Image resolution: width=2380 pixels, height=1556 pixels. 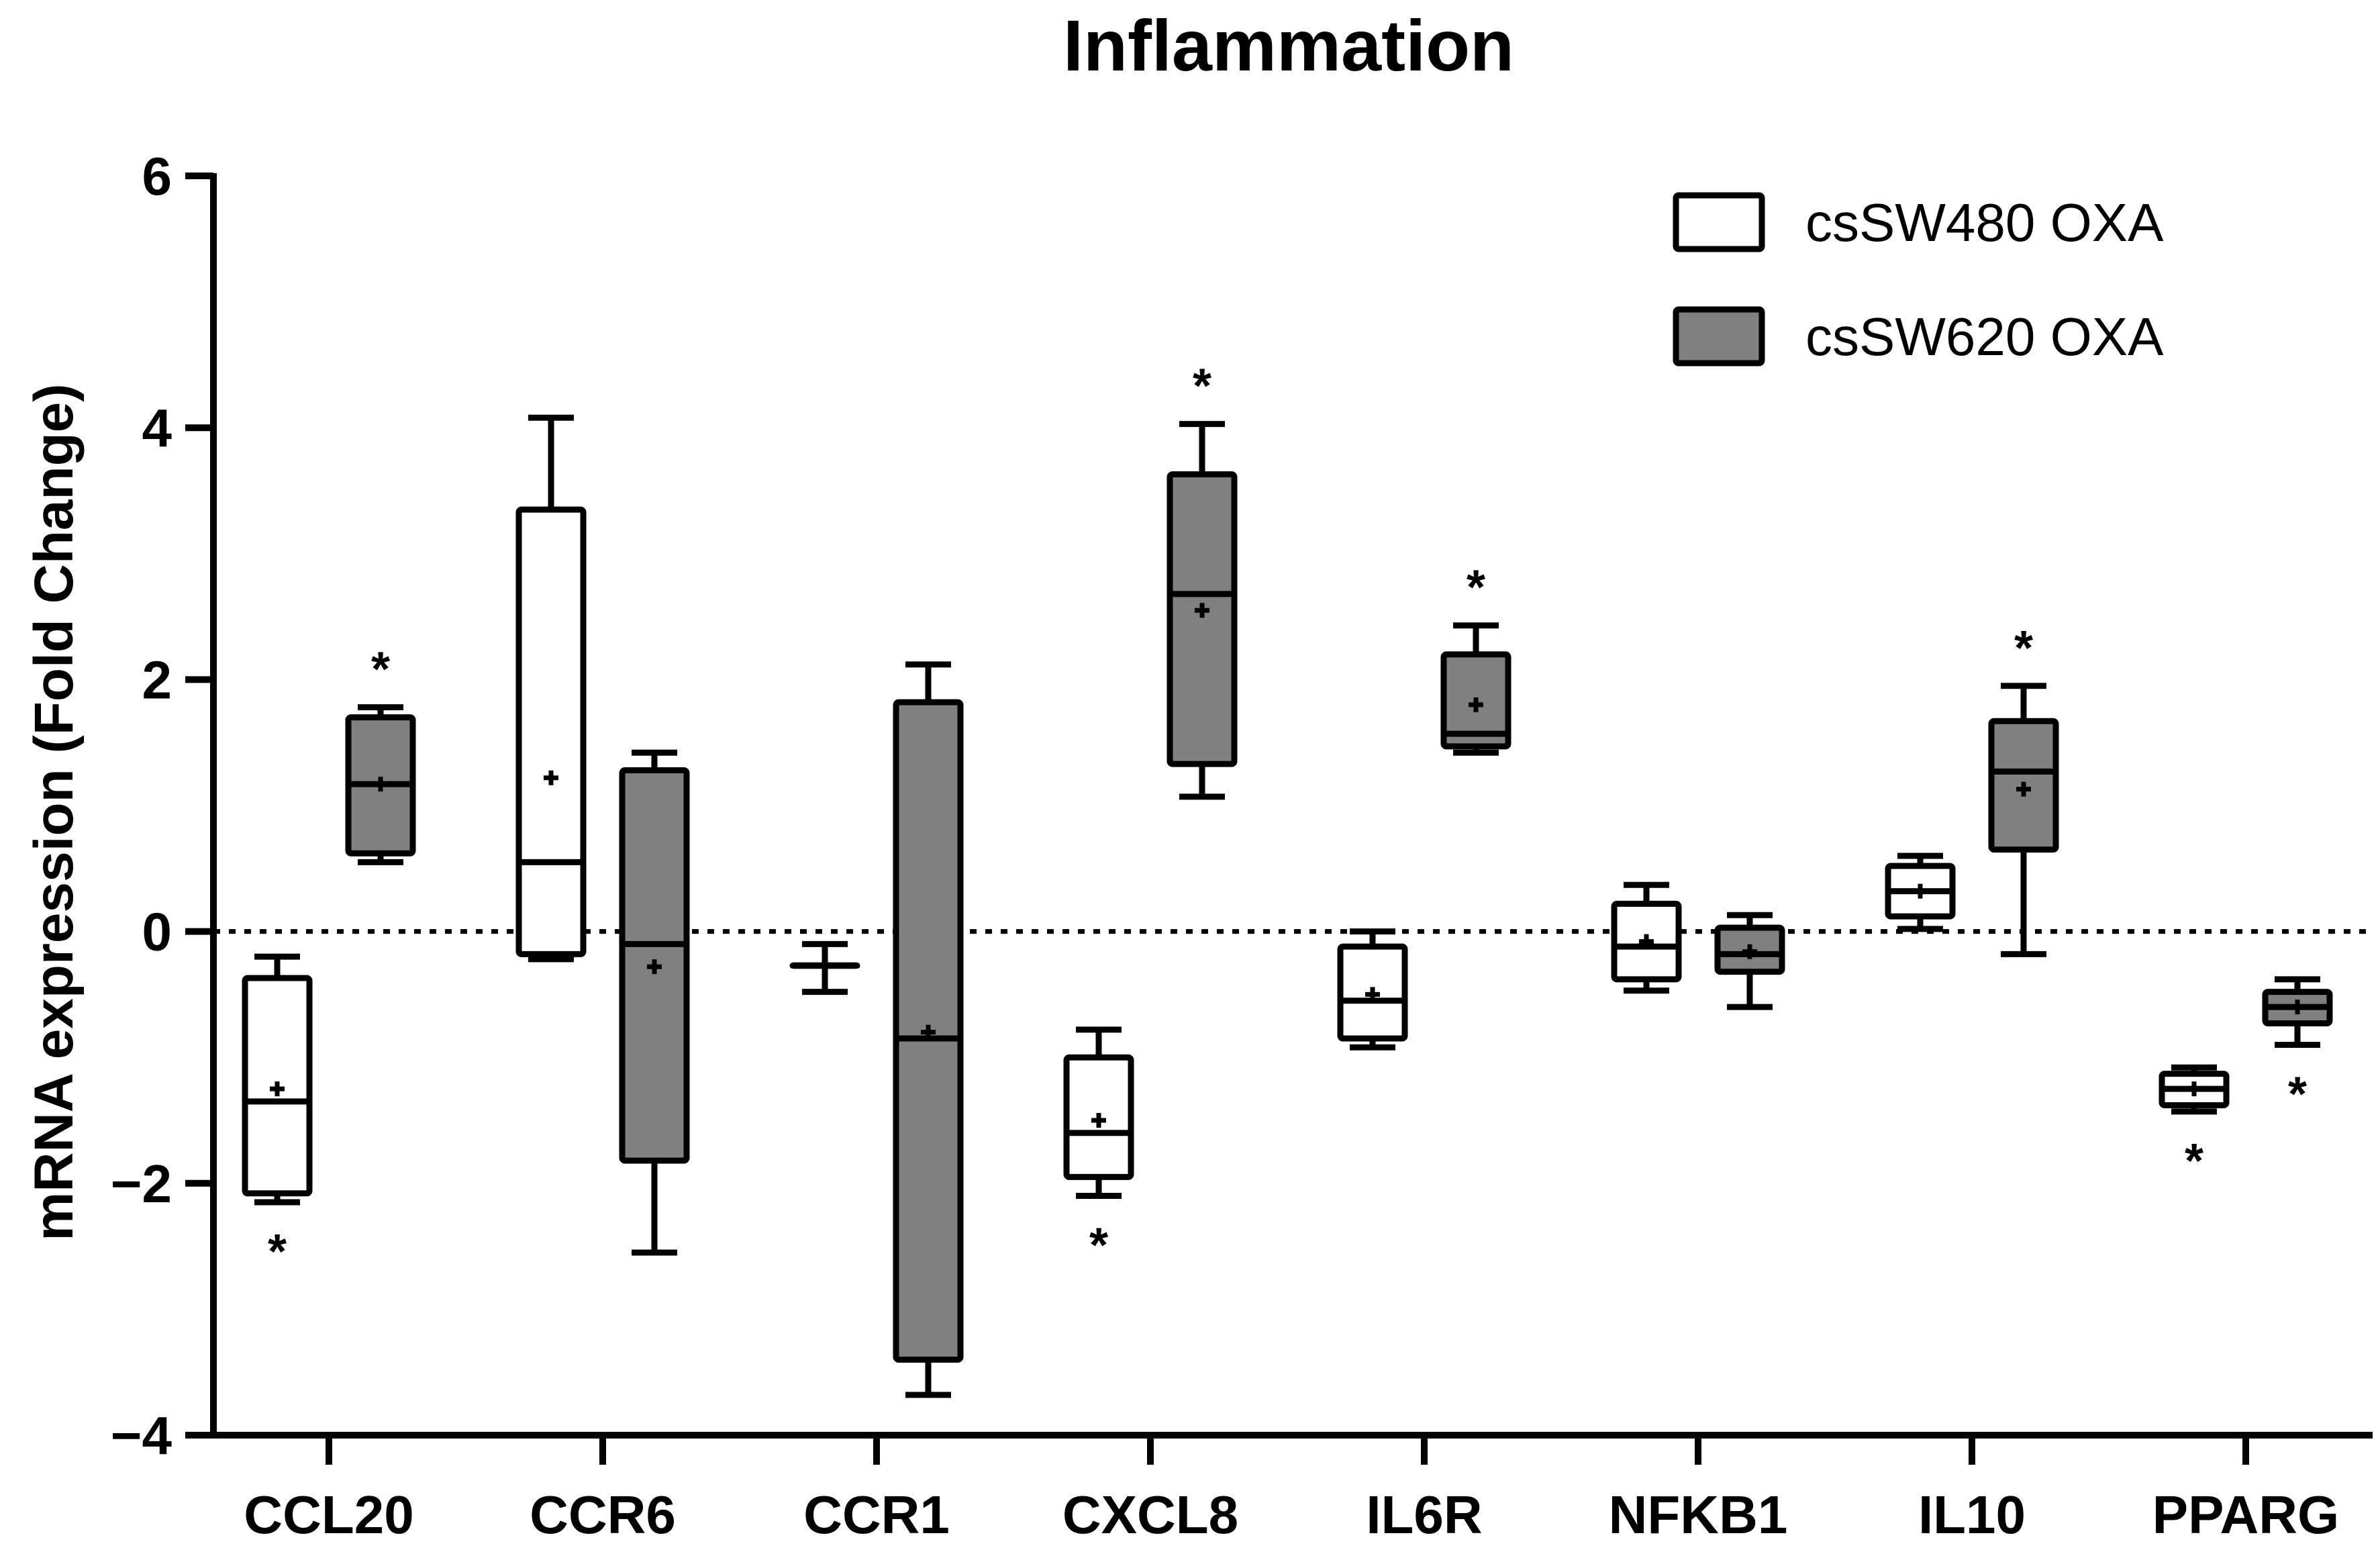 I want to click on box-ccl20-cssw480-oxa: *, so click(x=278, y=1116).